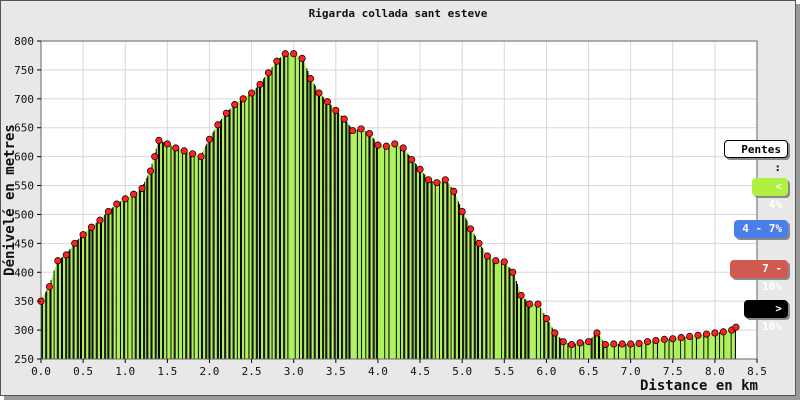 This screenshot has height=400, width=800. Describe the element at coordinates (757, 371) in the screenshot. I see `x-tick-label: 8.5` at that location.